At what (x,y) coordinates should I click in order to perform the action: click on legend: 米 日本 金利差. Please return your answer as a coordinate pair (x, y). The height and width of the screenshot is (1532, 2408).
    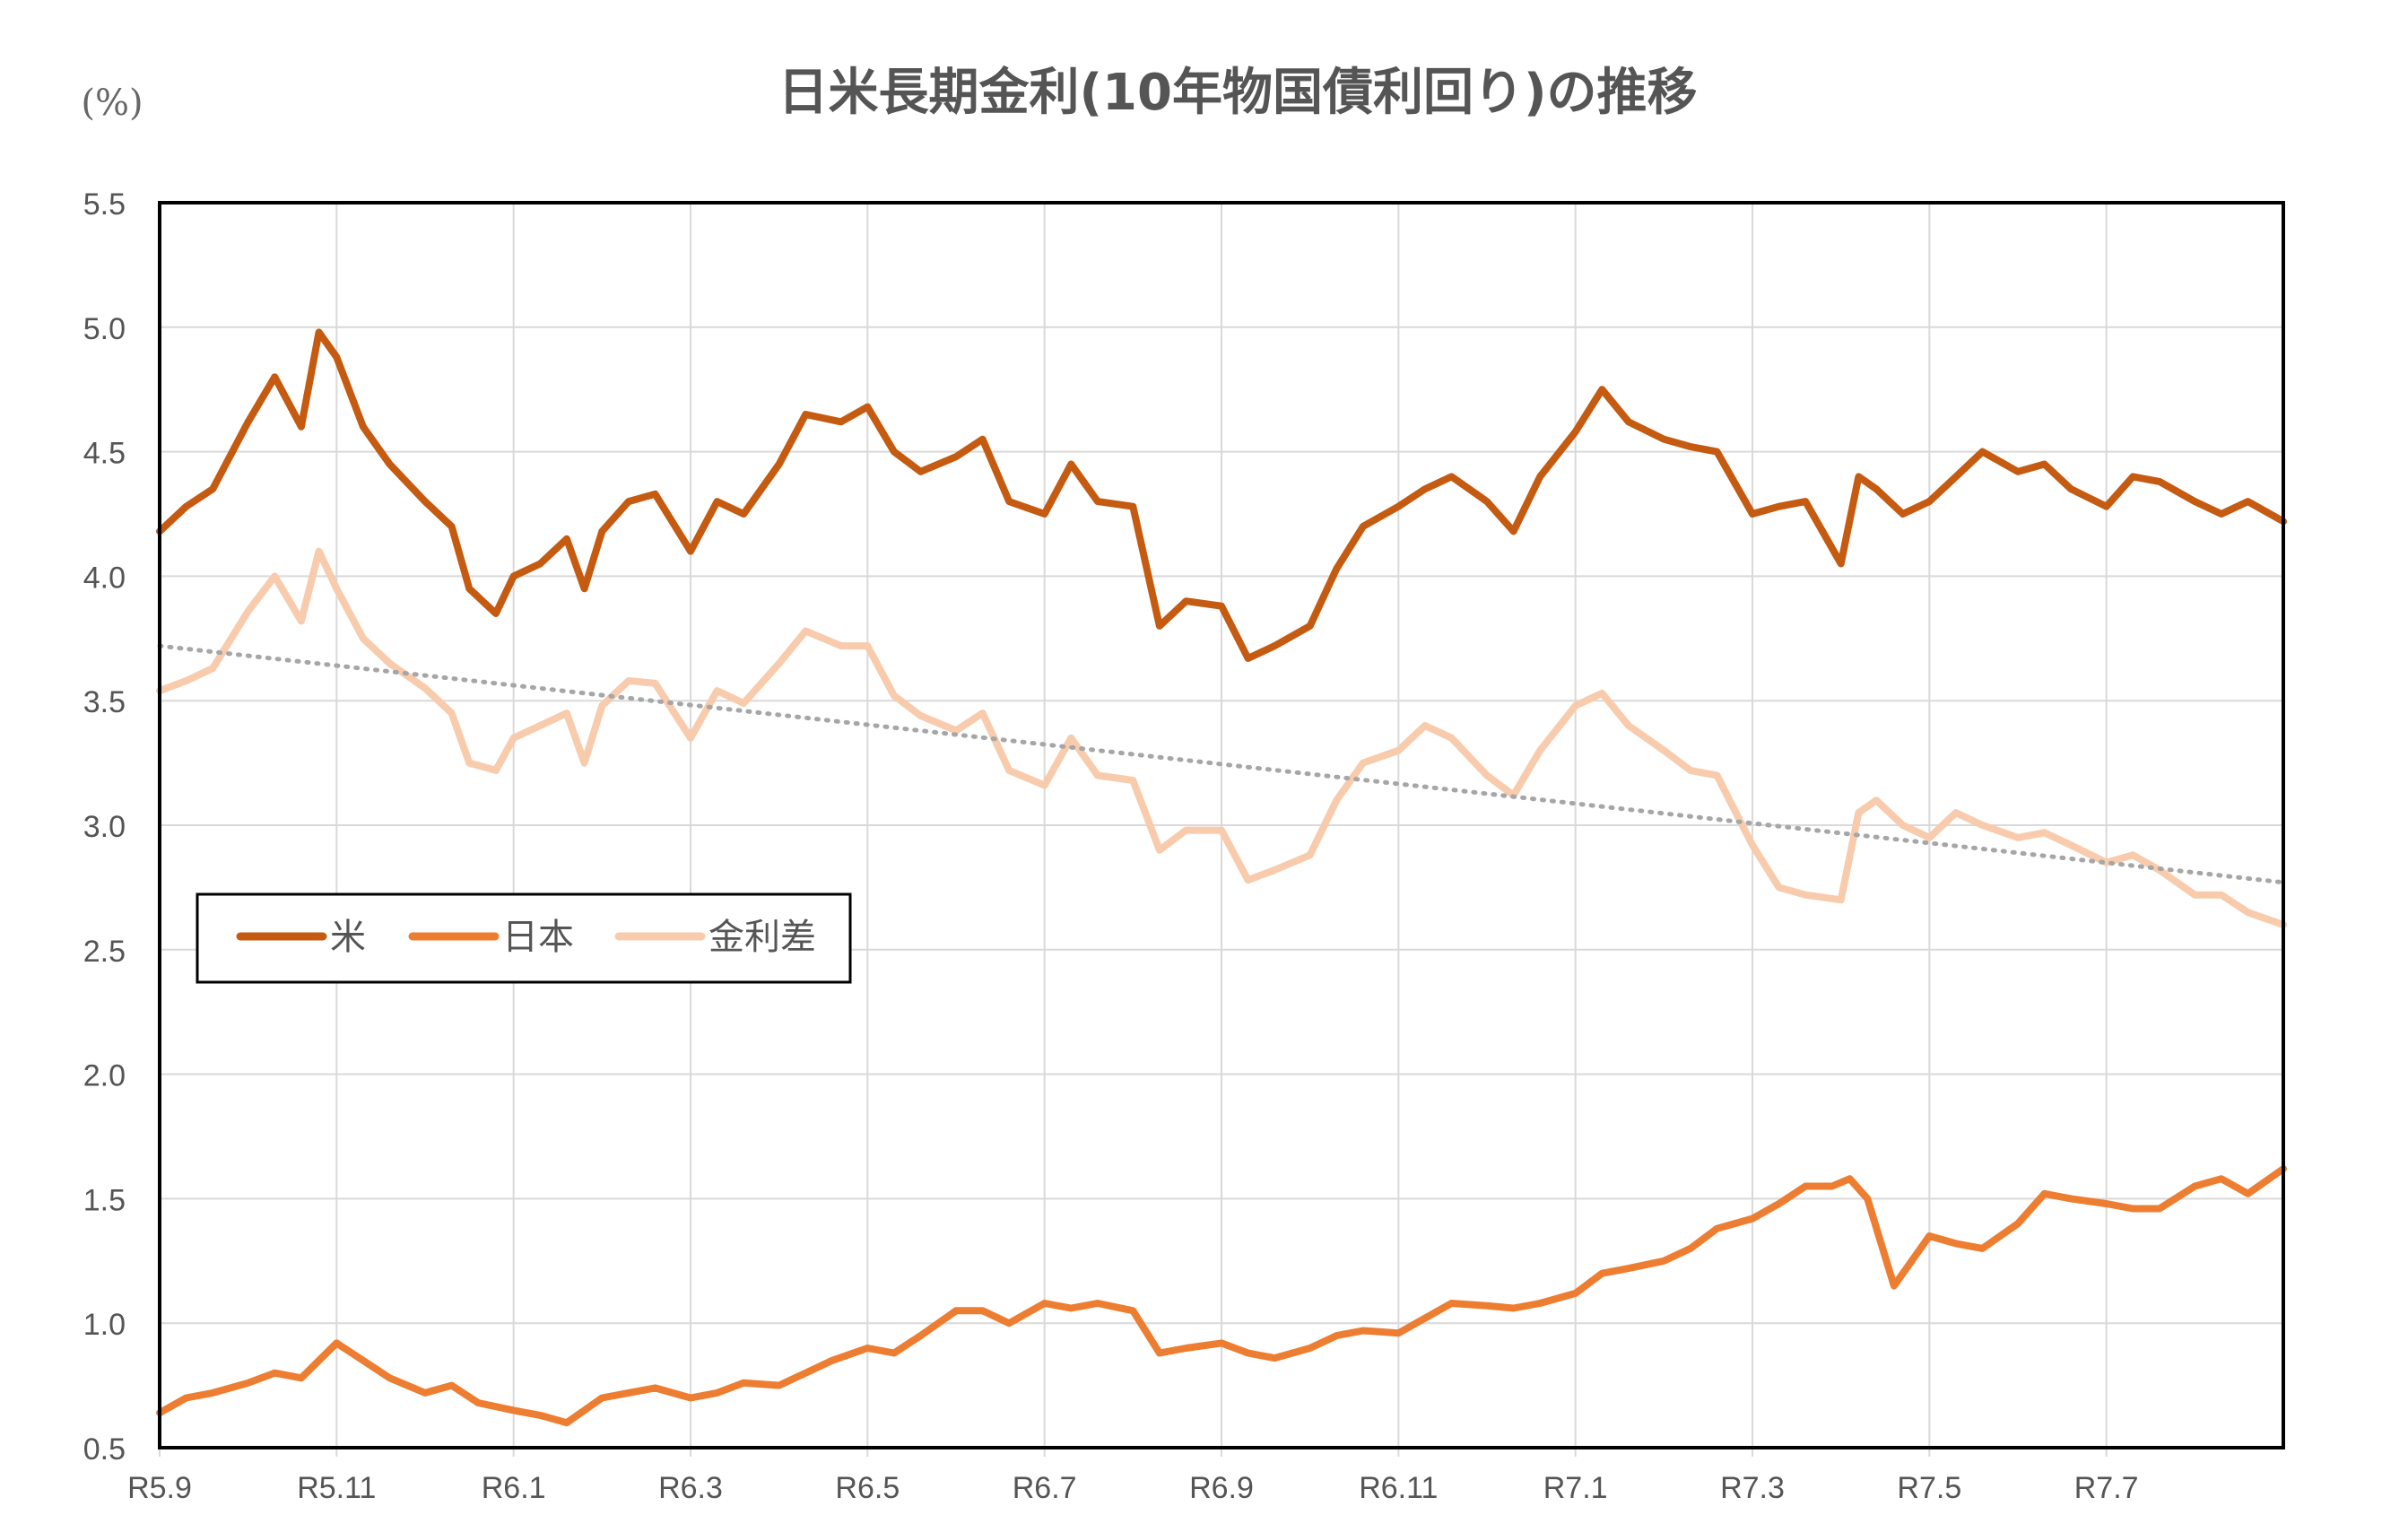
    Looking at the image, I should click on (524, 938).